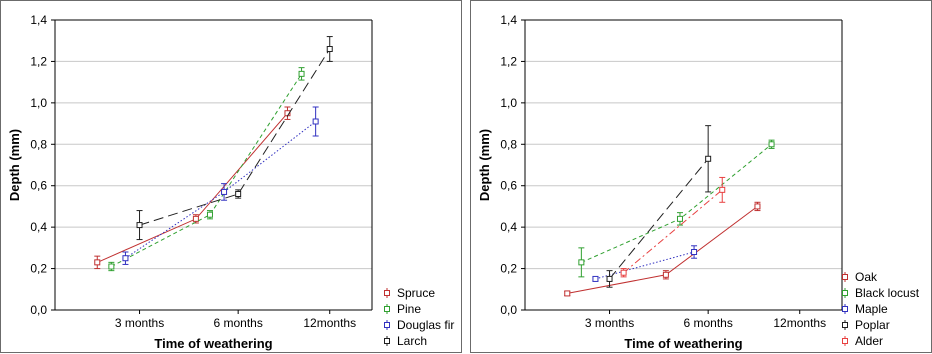 This screenshot has height=354, width=932. I want to click on legend-entry: Douglas fir, so click(419, 325).